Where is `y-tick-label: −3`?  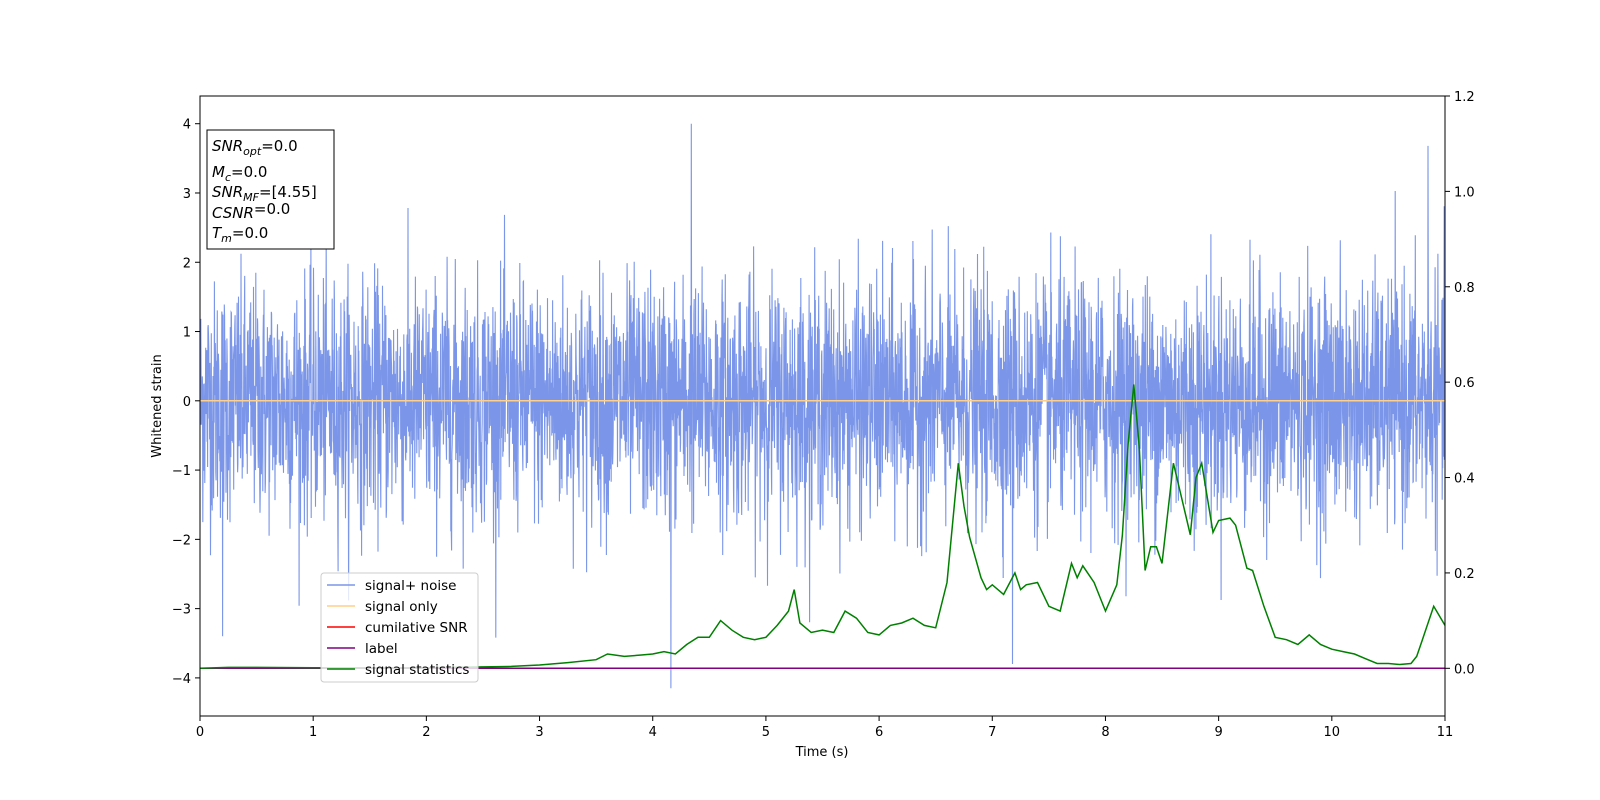 y-tick-label: −3 is located at coordinates (181, 610).